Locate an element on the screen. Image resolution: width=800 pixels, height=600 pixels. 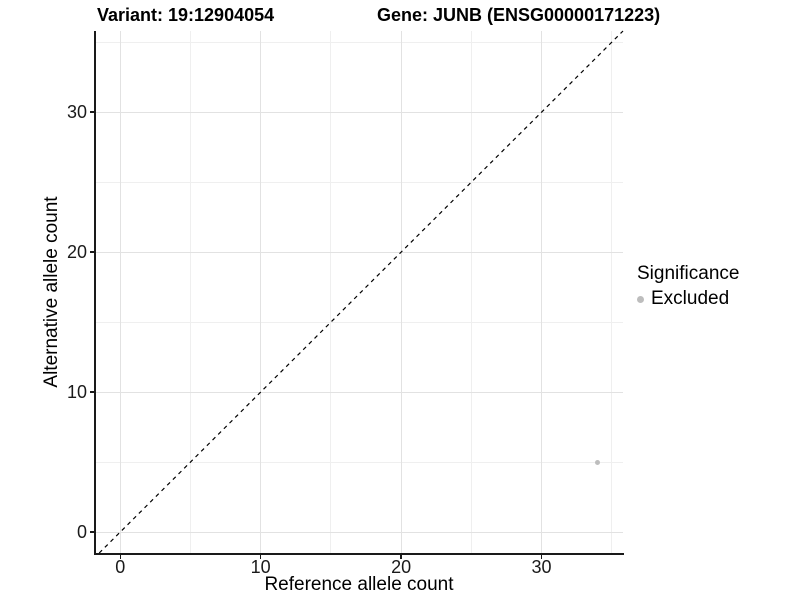
legend: Significance Excluded is located at coordinates (688, 286).